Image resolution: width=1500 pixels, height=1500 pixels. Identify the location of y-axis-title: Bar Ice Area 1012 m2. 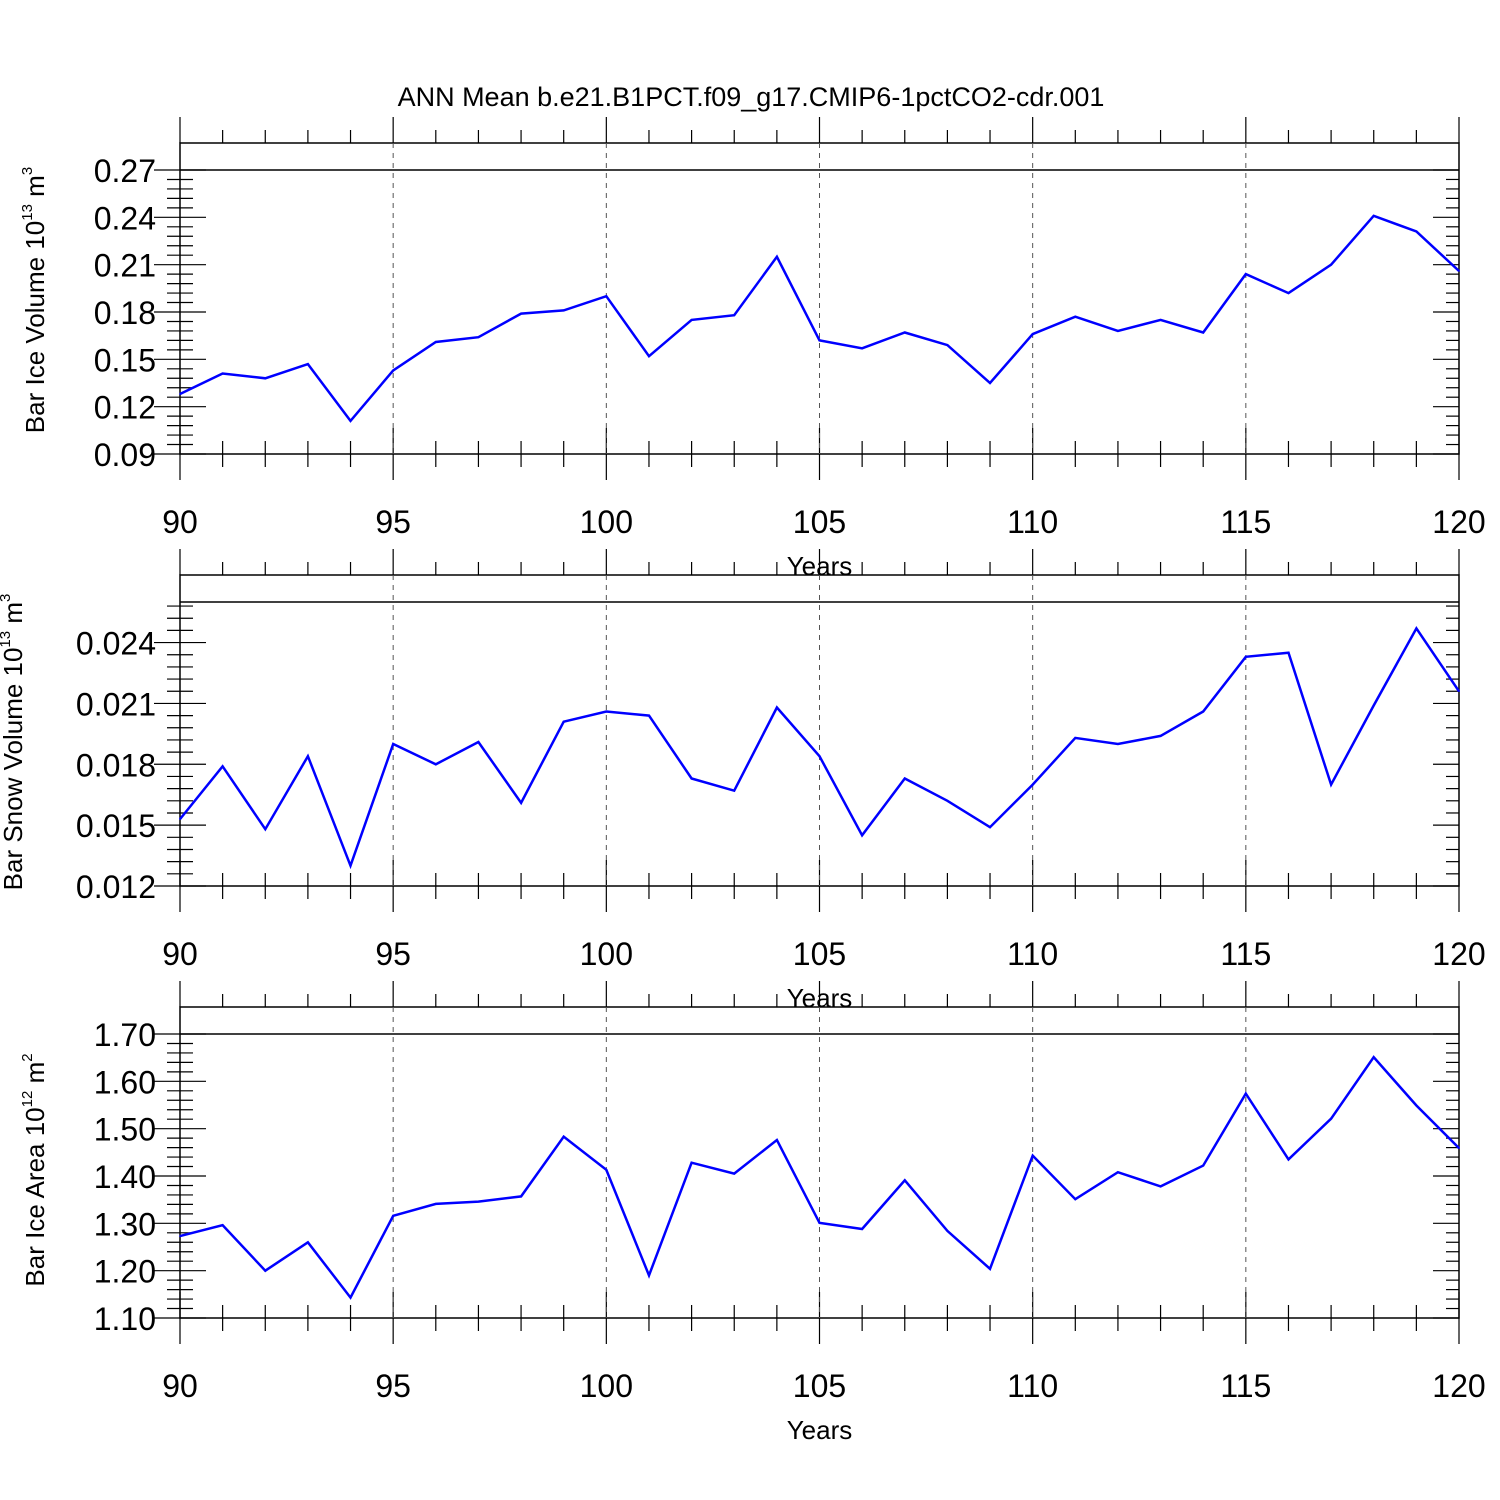
(34, 1169).